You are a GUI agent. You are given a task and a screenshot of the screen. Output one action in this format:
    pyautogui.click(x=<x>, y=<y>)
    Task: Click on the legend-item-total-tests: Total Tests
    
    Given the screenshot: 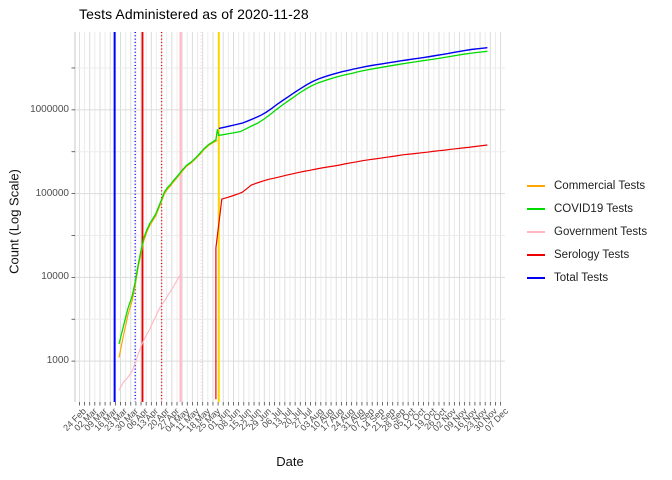 What is the action you would take?
    pyautogui.click(x=587, y=277)
    